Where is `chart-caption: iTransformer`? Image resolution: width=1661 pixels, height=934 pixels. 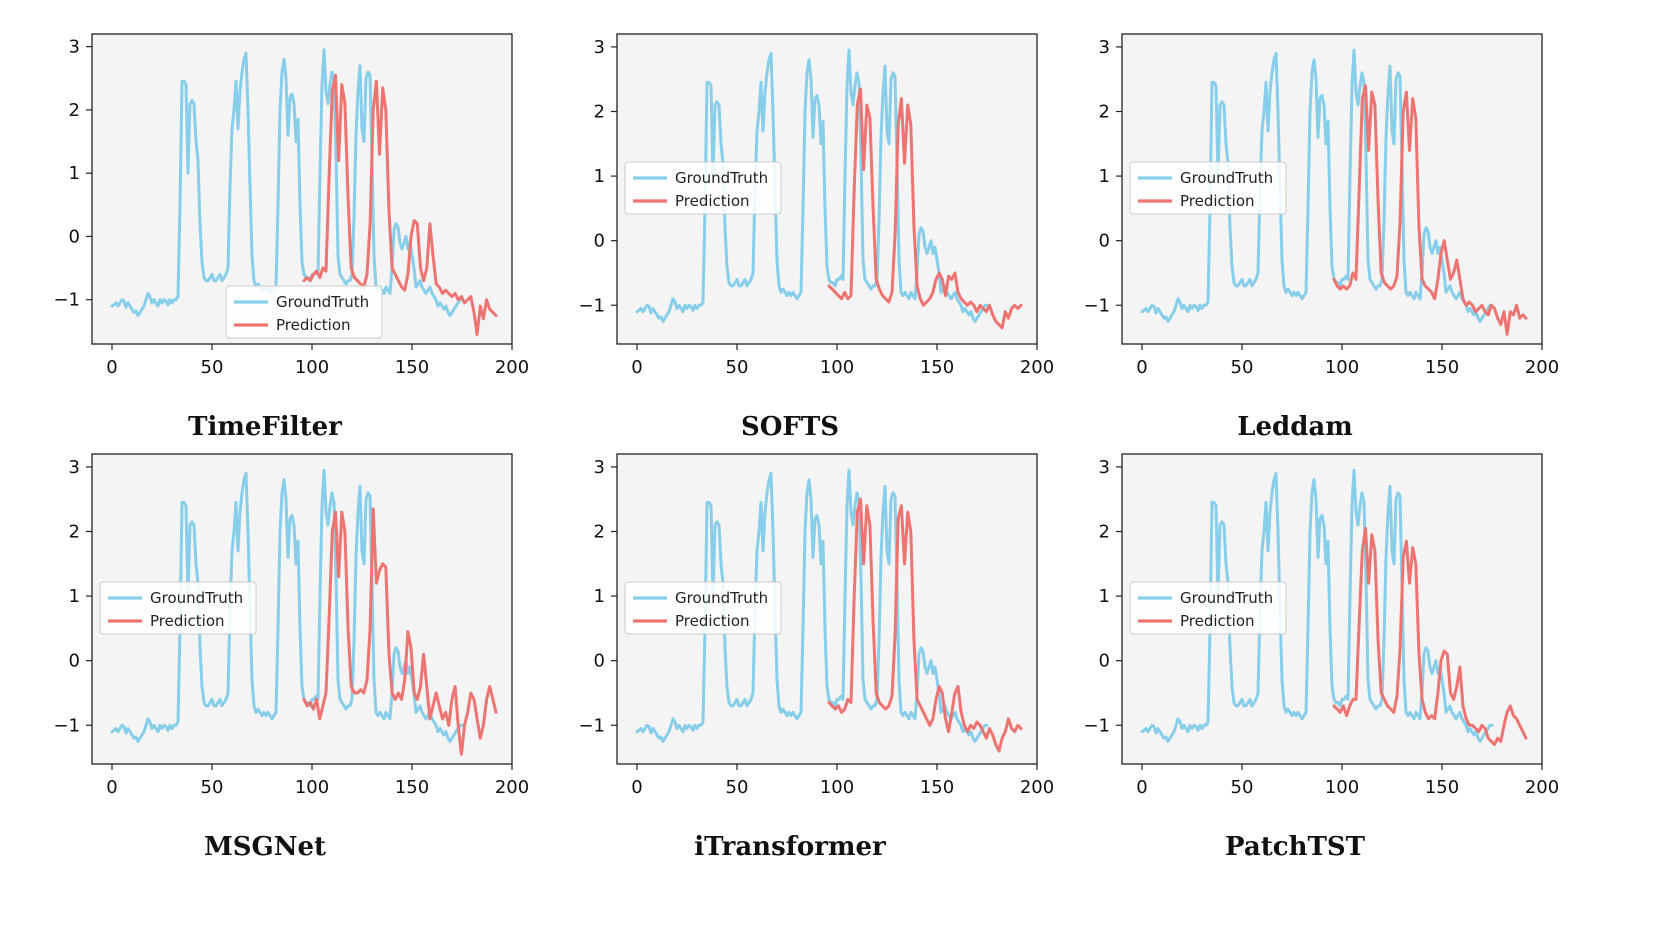
chart-caption: iTransformer is located at coordinates (790, 847).